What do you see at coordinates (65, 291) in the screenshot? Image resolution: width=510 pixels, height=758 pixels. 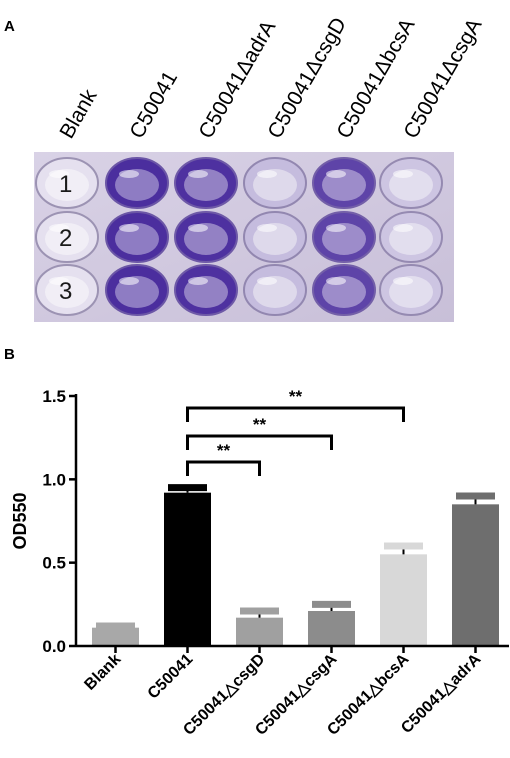 I see `plate-row-label: 3` at bounding box center [65, 291].